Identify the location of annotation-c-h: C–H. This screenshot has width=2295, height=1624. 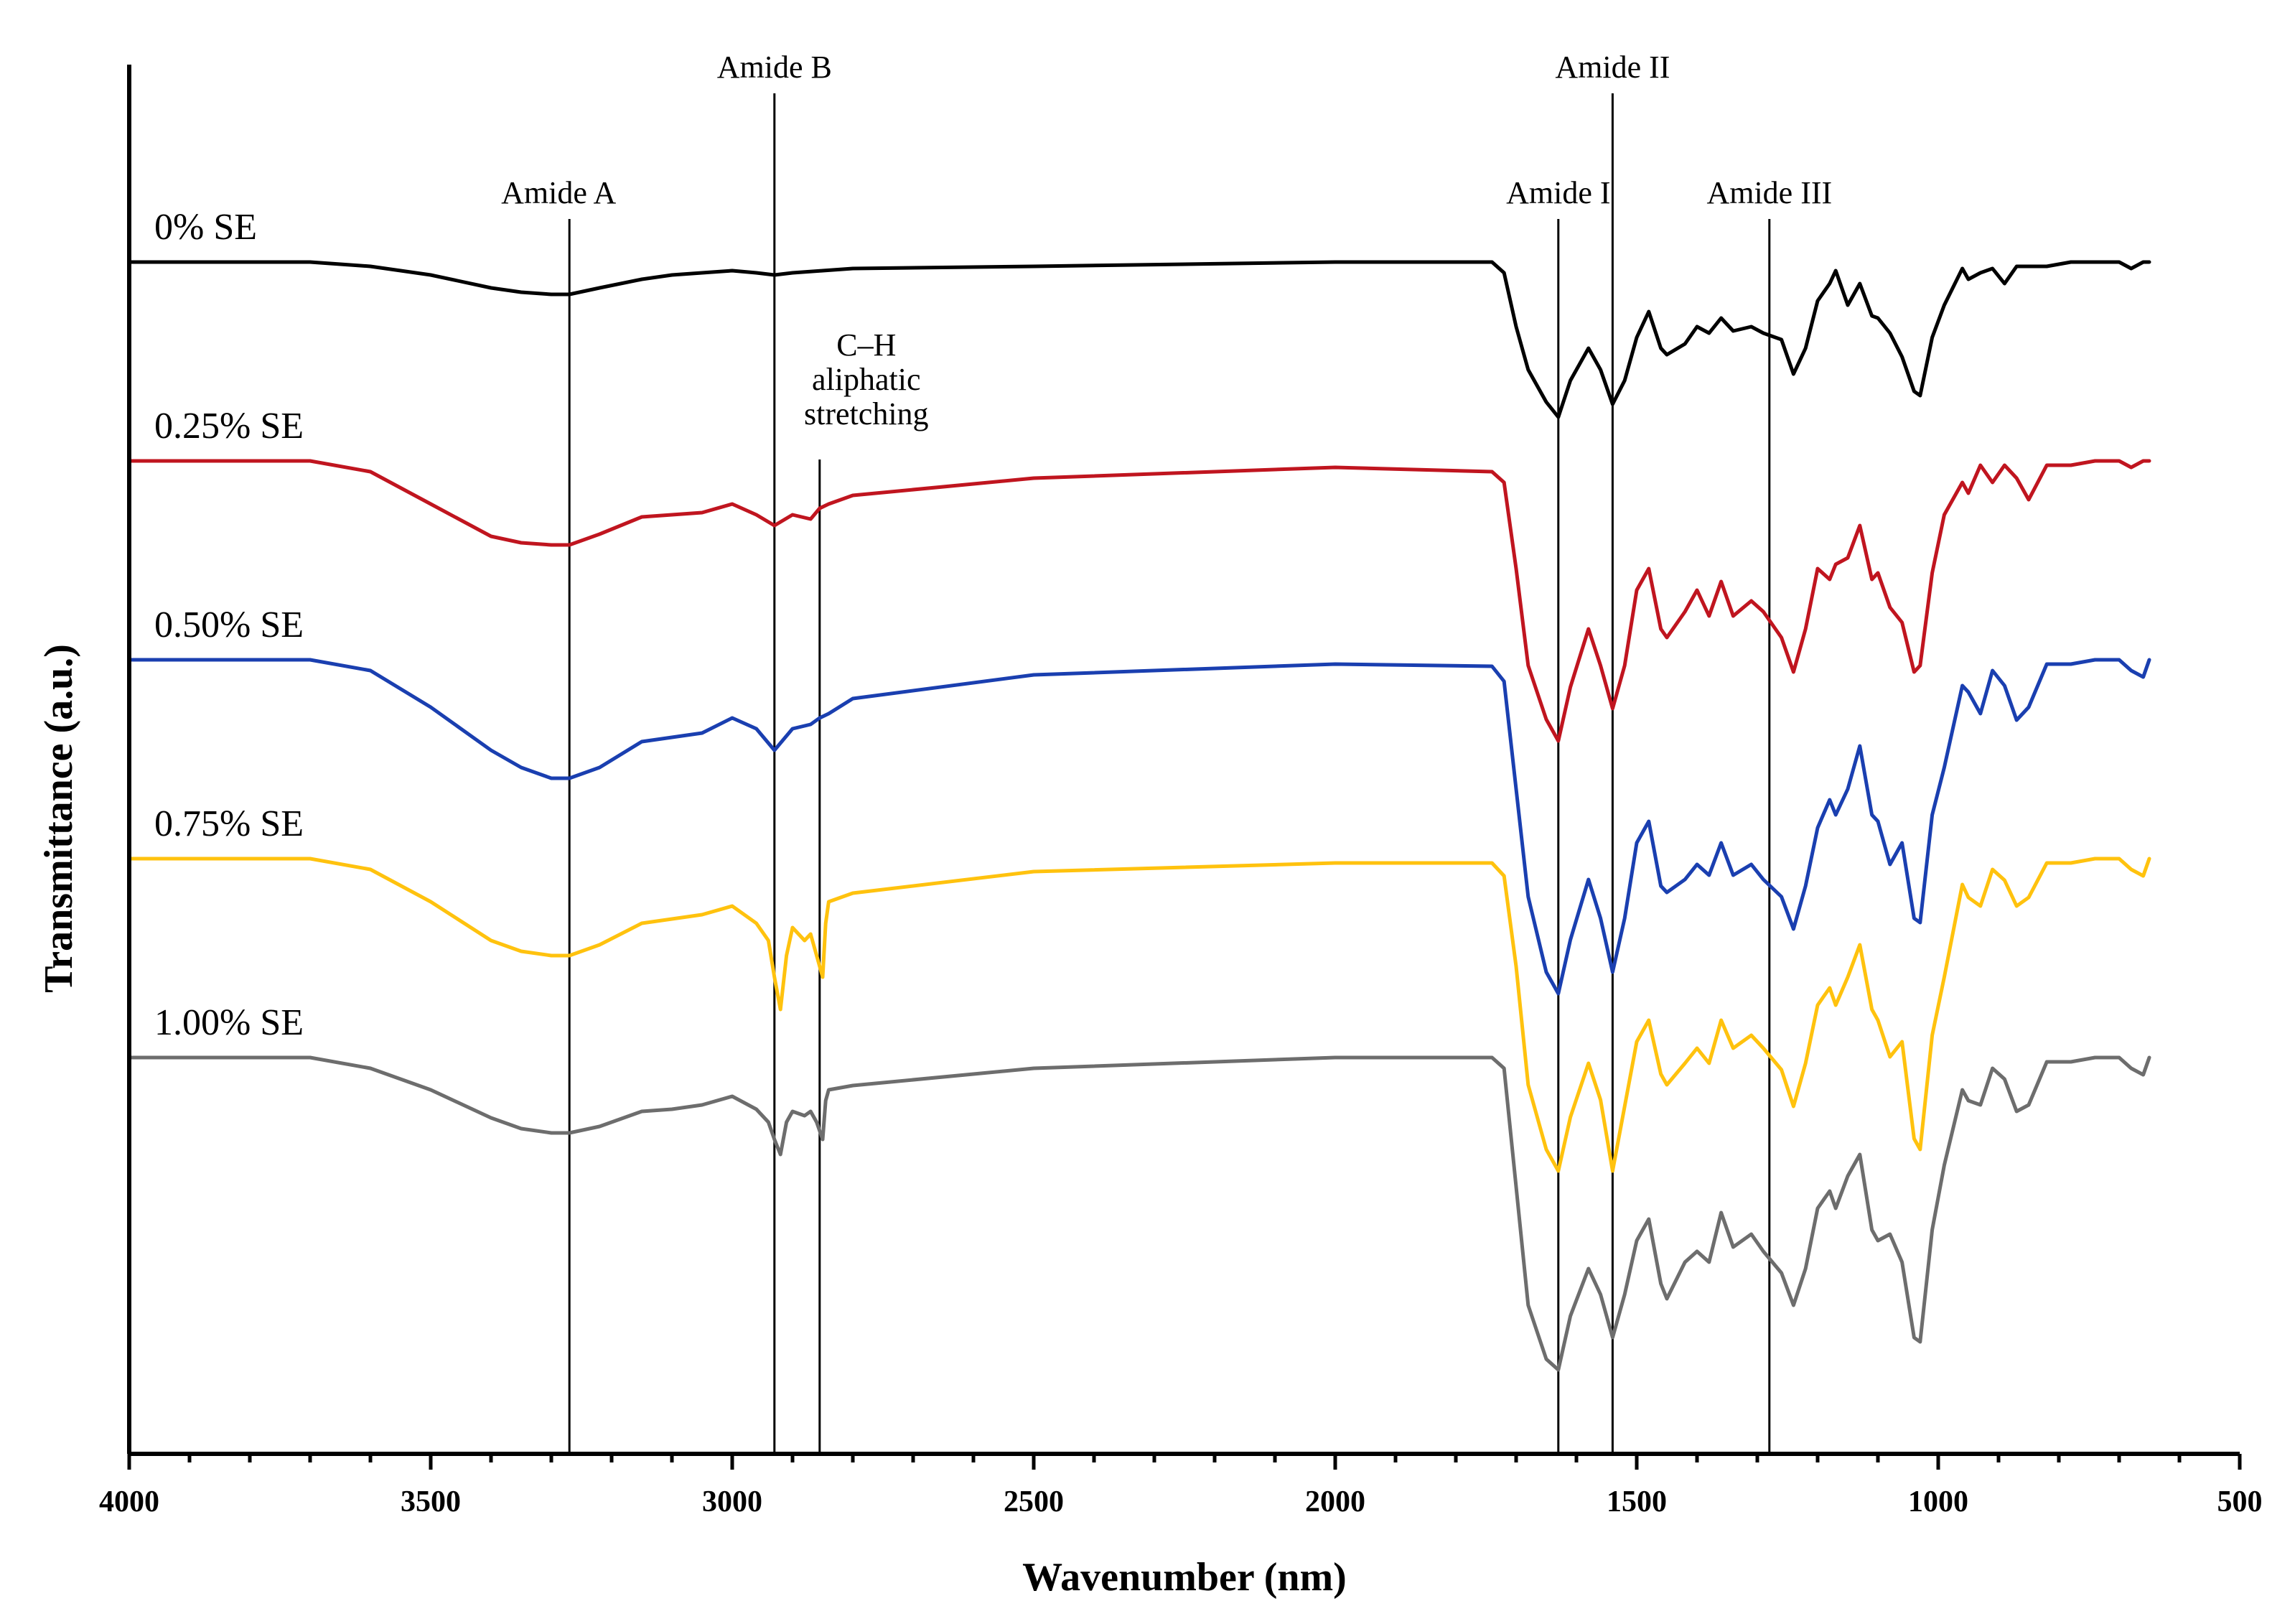
(866, 345).